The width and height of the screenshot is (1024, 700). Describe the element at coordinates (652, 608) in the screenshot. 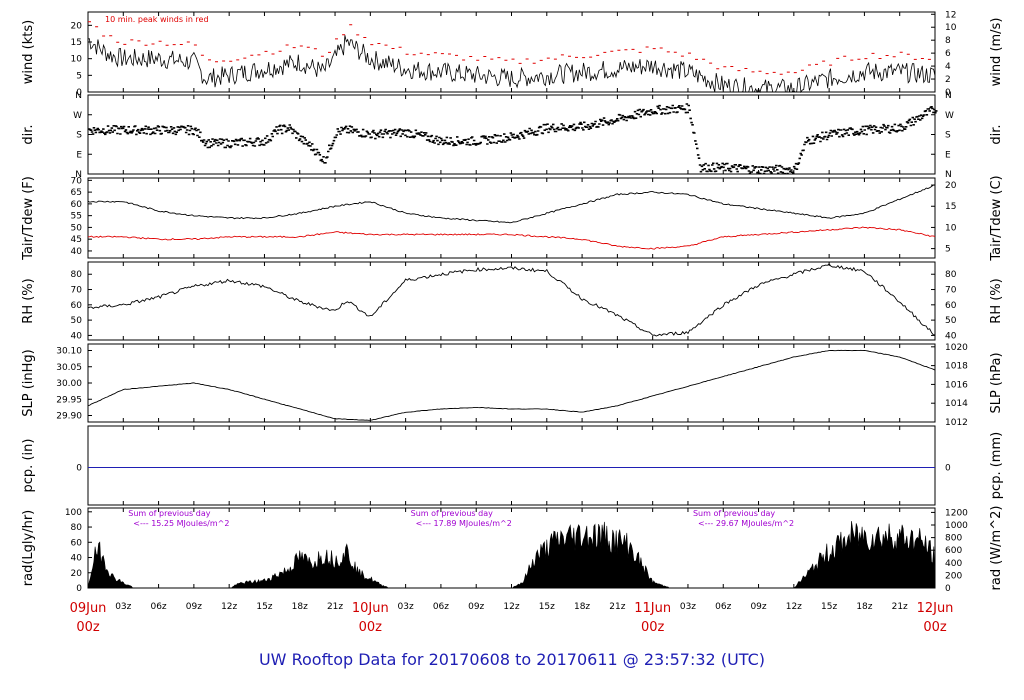

I see `x-date-label: 11Jun` at that location.